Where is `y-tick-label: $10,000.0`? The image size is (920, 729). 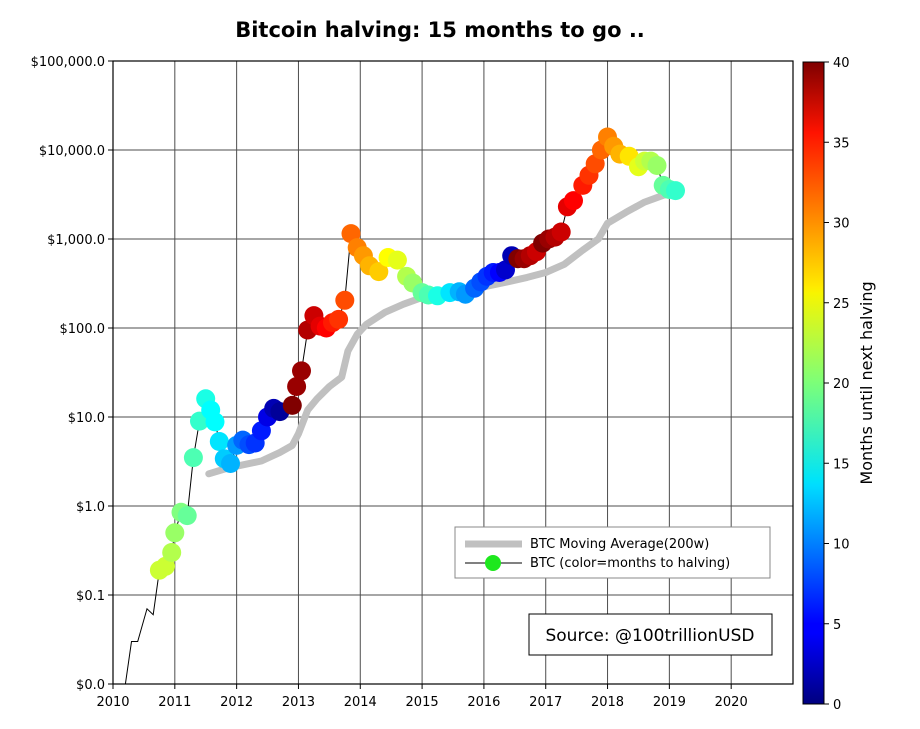
y-tick-label: $10,000.0 is located at coordinates (72, 151).